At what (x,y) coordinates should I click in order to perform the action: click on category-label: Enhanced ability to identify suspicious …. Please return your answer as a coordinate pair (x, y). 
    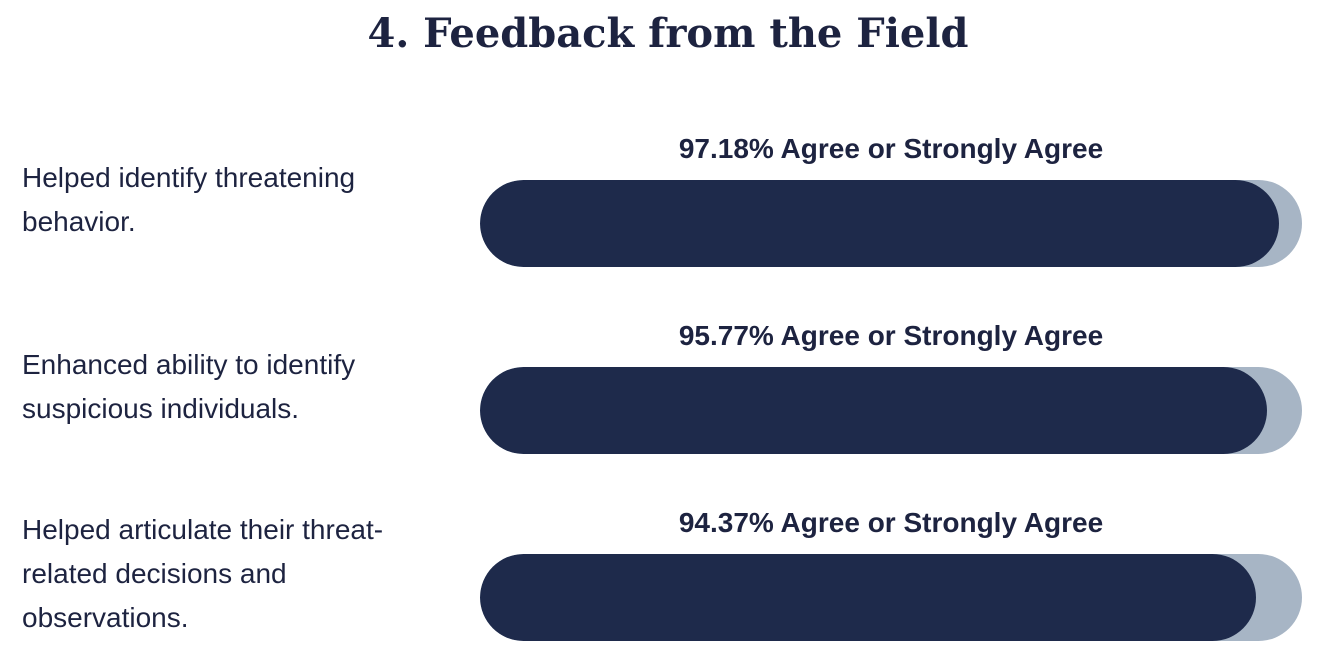
    Looking at the image, I should click on (189, 386).